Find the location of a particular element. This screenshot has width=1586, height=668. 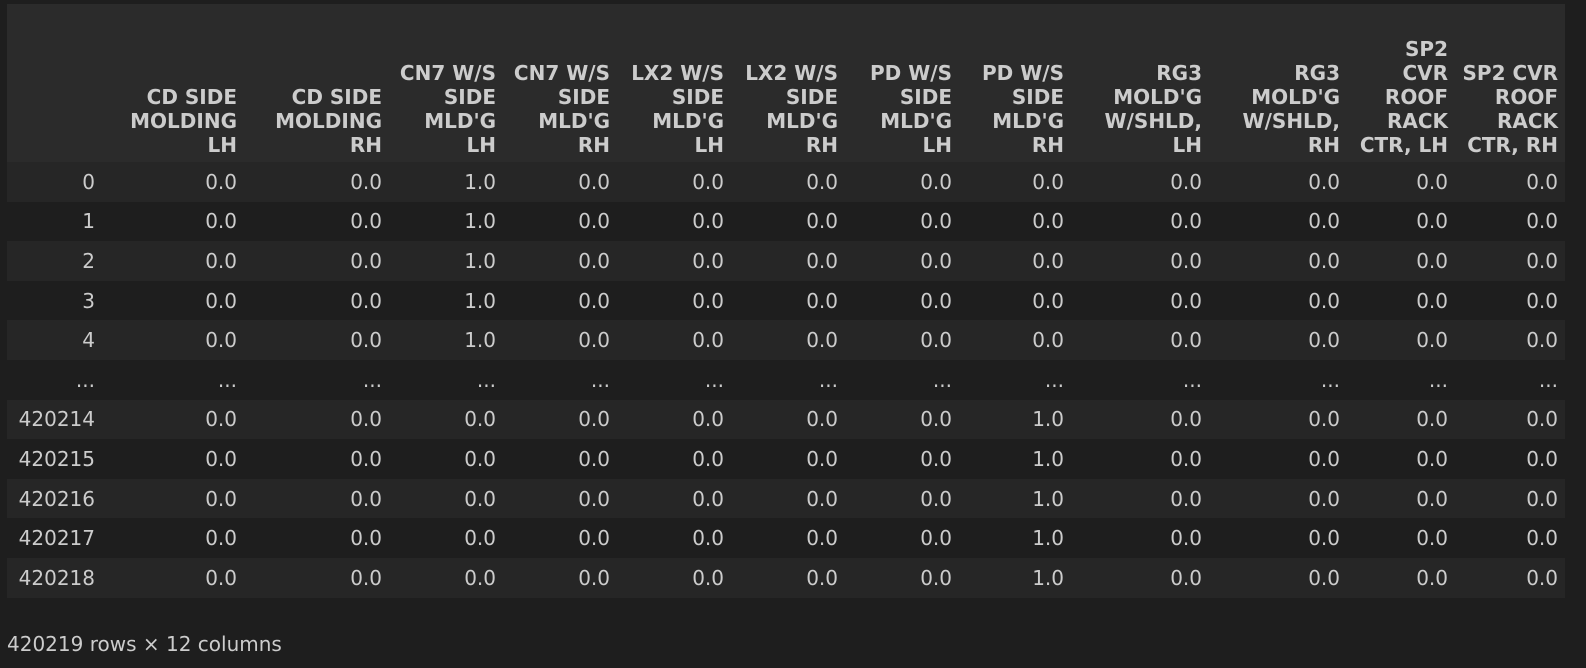

column-header: CD SIDE MOLDING RH is located at coordinates (316, 83).